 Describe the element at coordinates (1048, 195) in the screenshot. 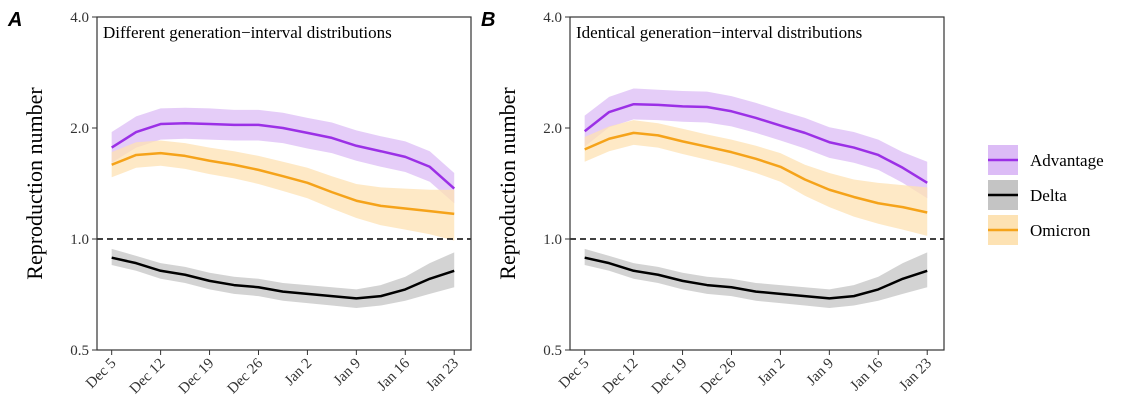

I see `legend-label: Delta` at that location.